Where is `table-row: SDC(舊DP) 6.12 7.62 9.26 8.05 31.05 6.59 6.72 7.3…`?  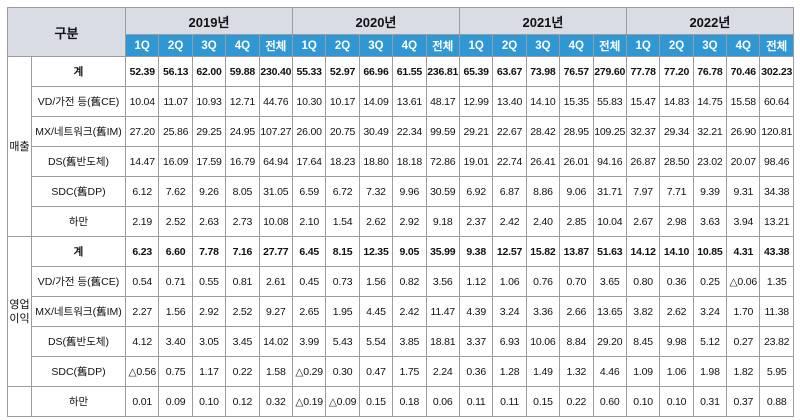 table-row: SDC(舊DP) 6.12 7.62 9.26 8.05 31.05 6.59 6.72 7.3… is located at coordinates (401, 191).